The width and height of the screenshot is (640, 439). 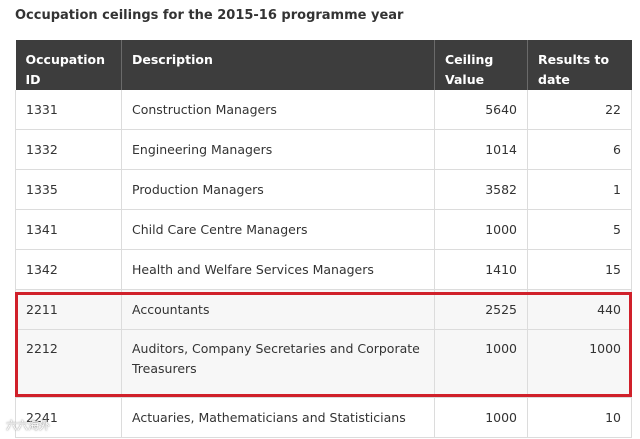 I want to click on cell-description: Health and Welfare Services Managers, so click(x=278, y=269).